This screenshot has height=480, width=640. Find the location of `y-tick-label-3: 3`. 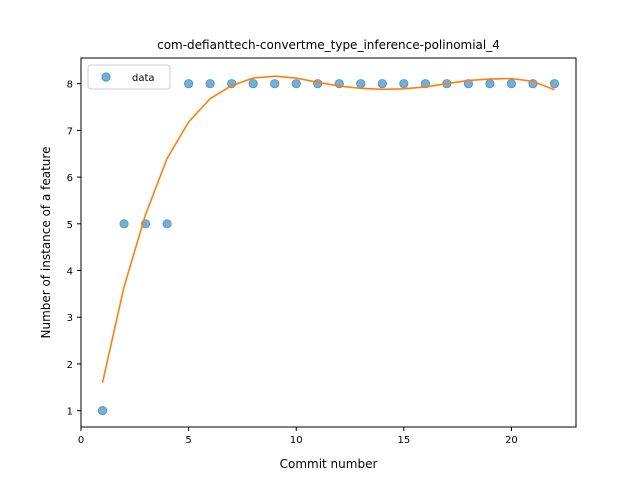

y-tick-label-3: 3 is located at coordinates (70, 318).